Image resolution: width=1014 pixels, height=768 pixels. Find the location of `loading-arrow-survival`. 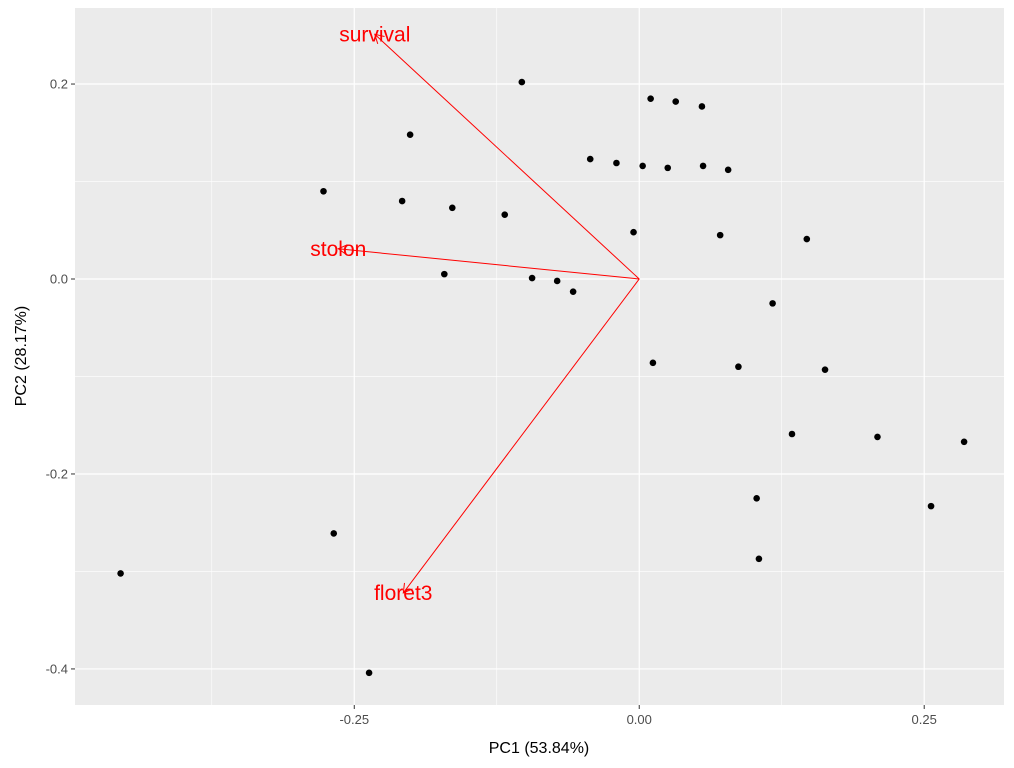

loading-arrow-survival is located at coordinates (507, 156).